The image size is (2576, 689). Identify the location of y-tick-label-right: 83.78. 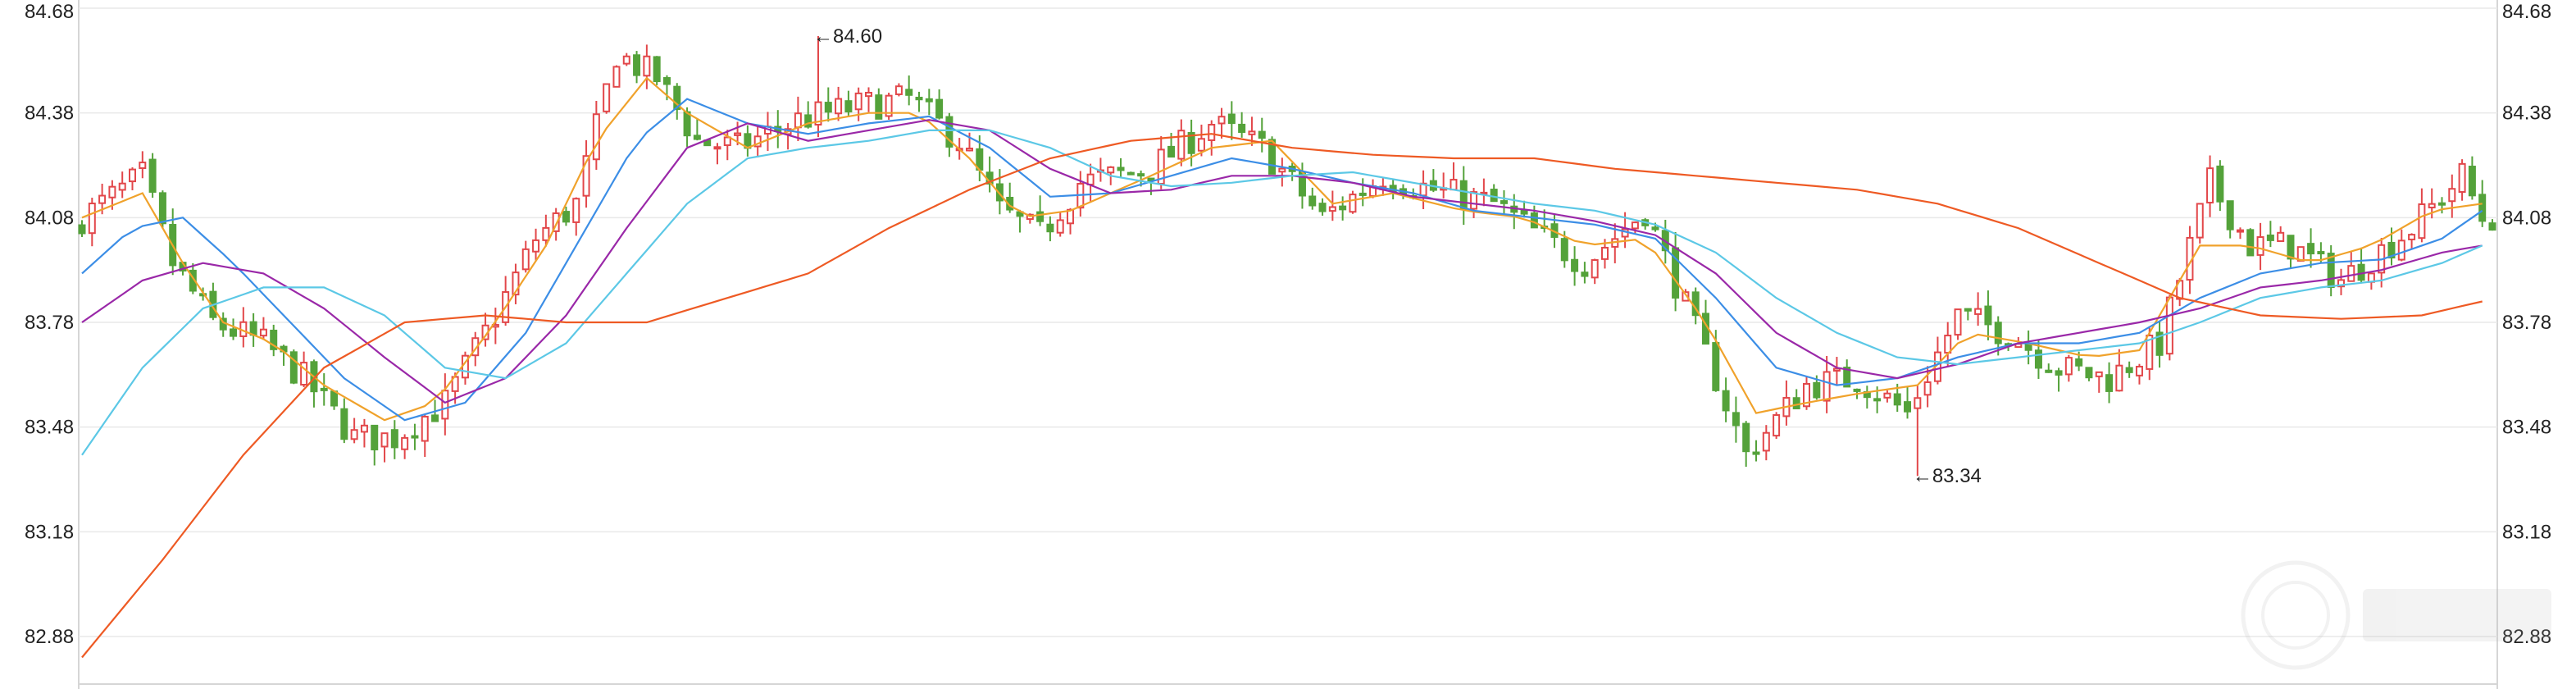
(2526, 323).